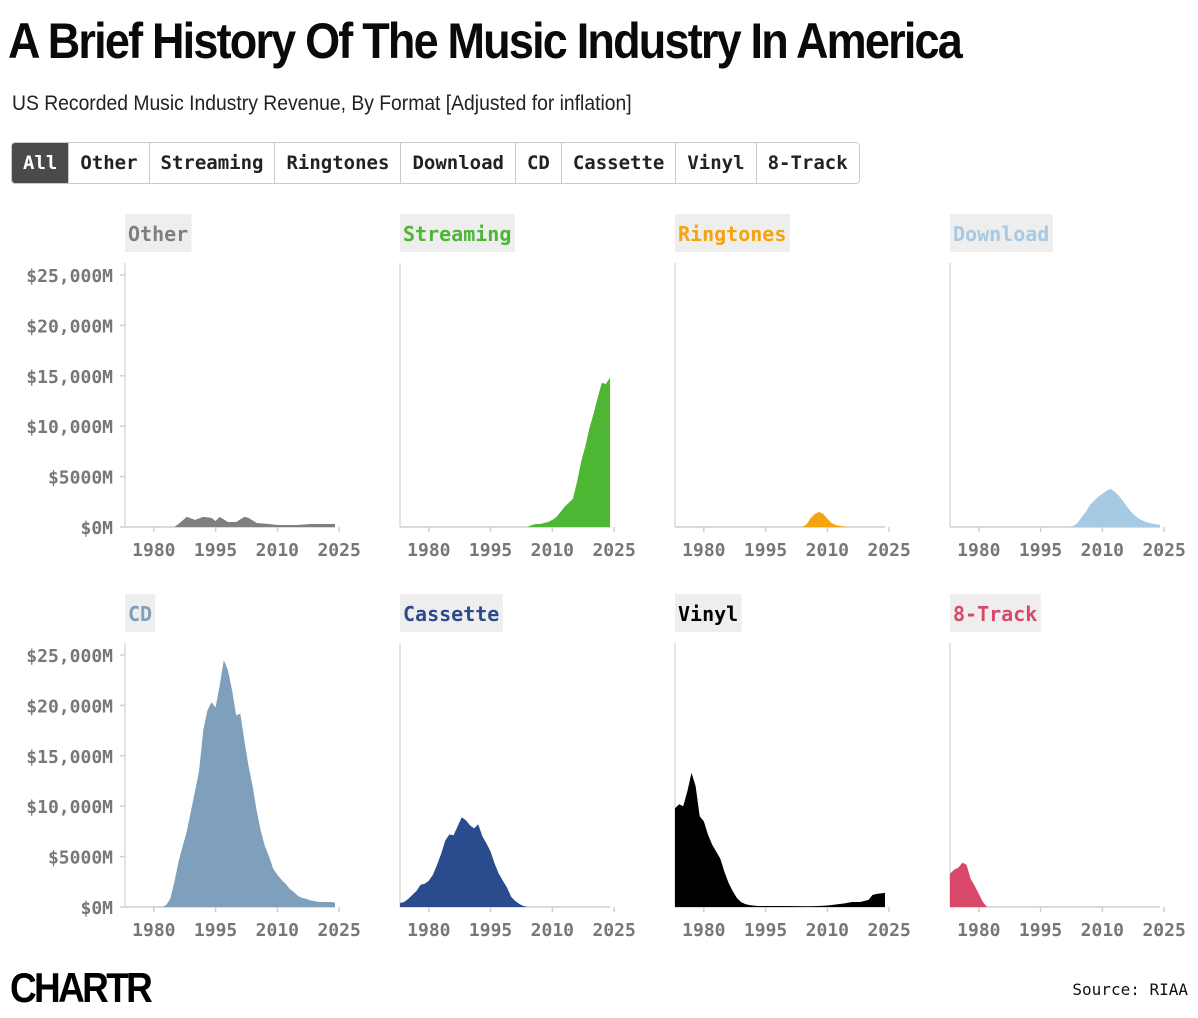  I want to click on panel-title-streaming: Streaming, so click(457, 234).